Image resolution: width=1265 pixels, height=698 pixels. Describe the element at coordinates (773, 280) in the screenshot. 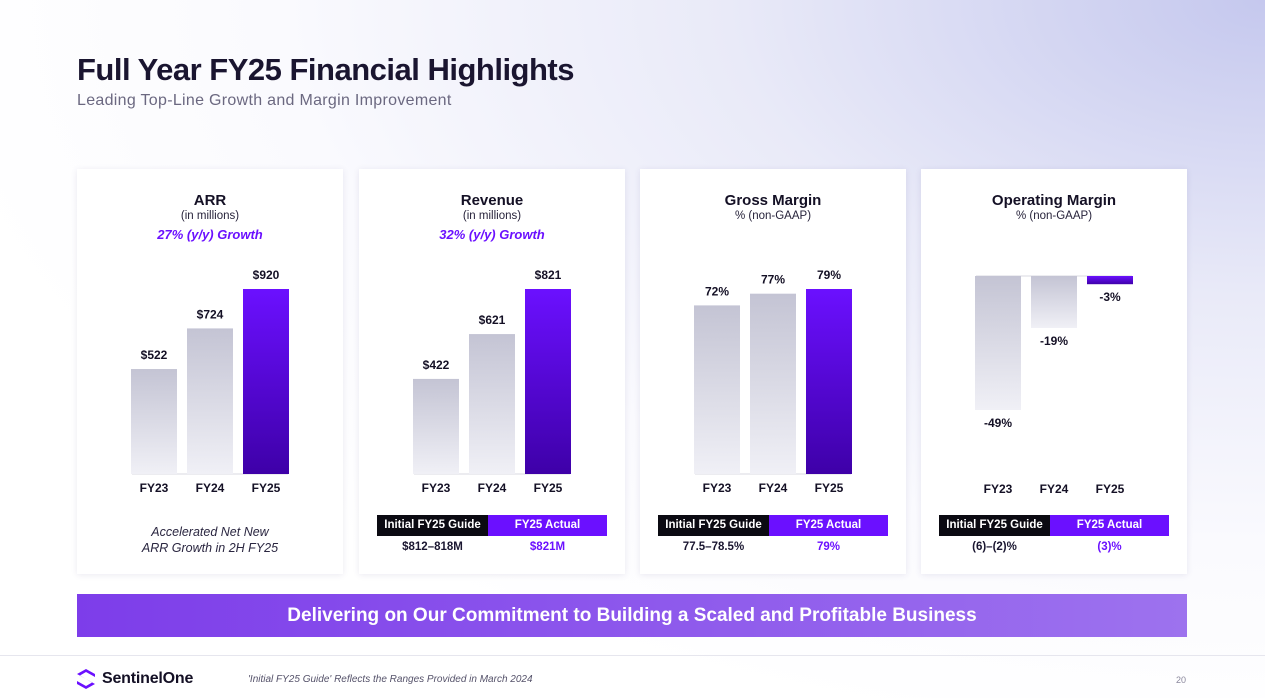

I see `data-label: 77%` at that location.